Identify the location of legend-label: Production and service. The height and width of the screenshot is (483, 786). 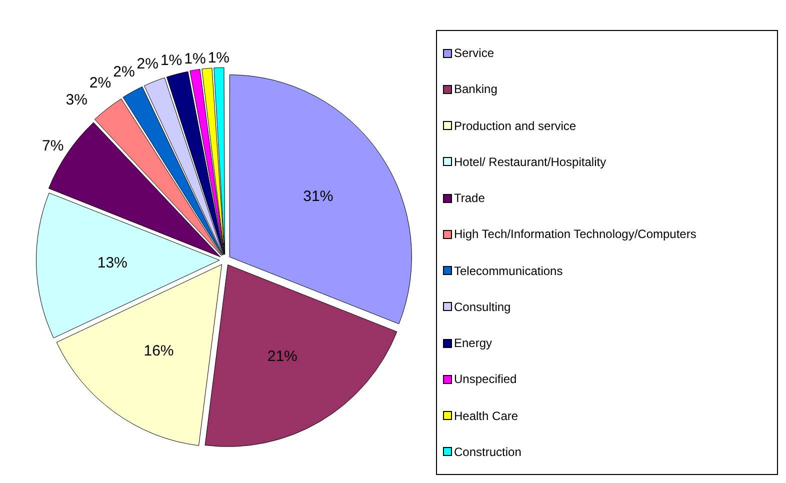
(515, 125).